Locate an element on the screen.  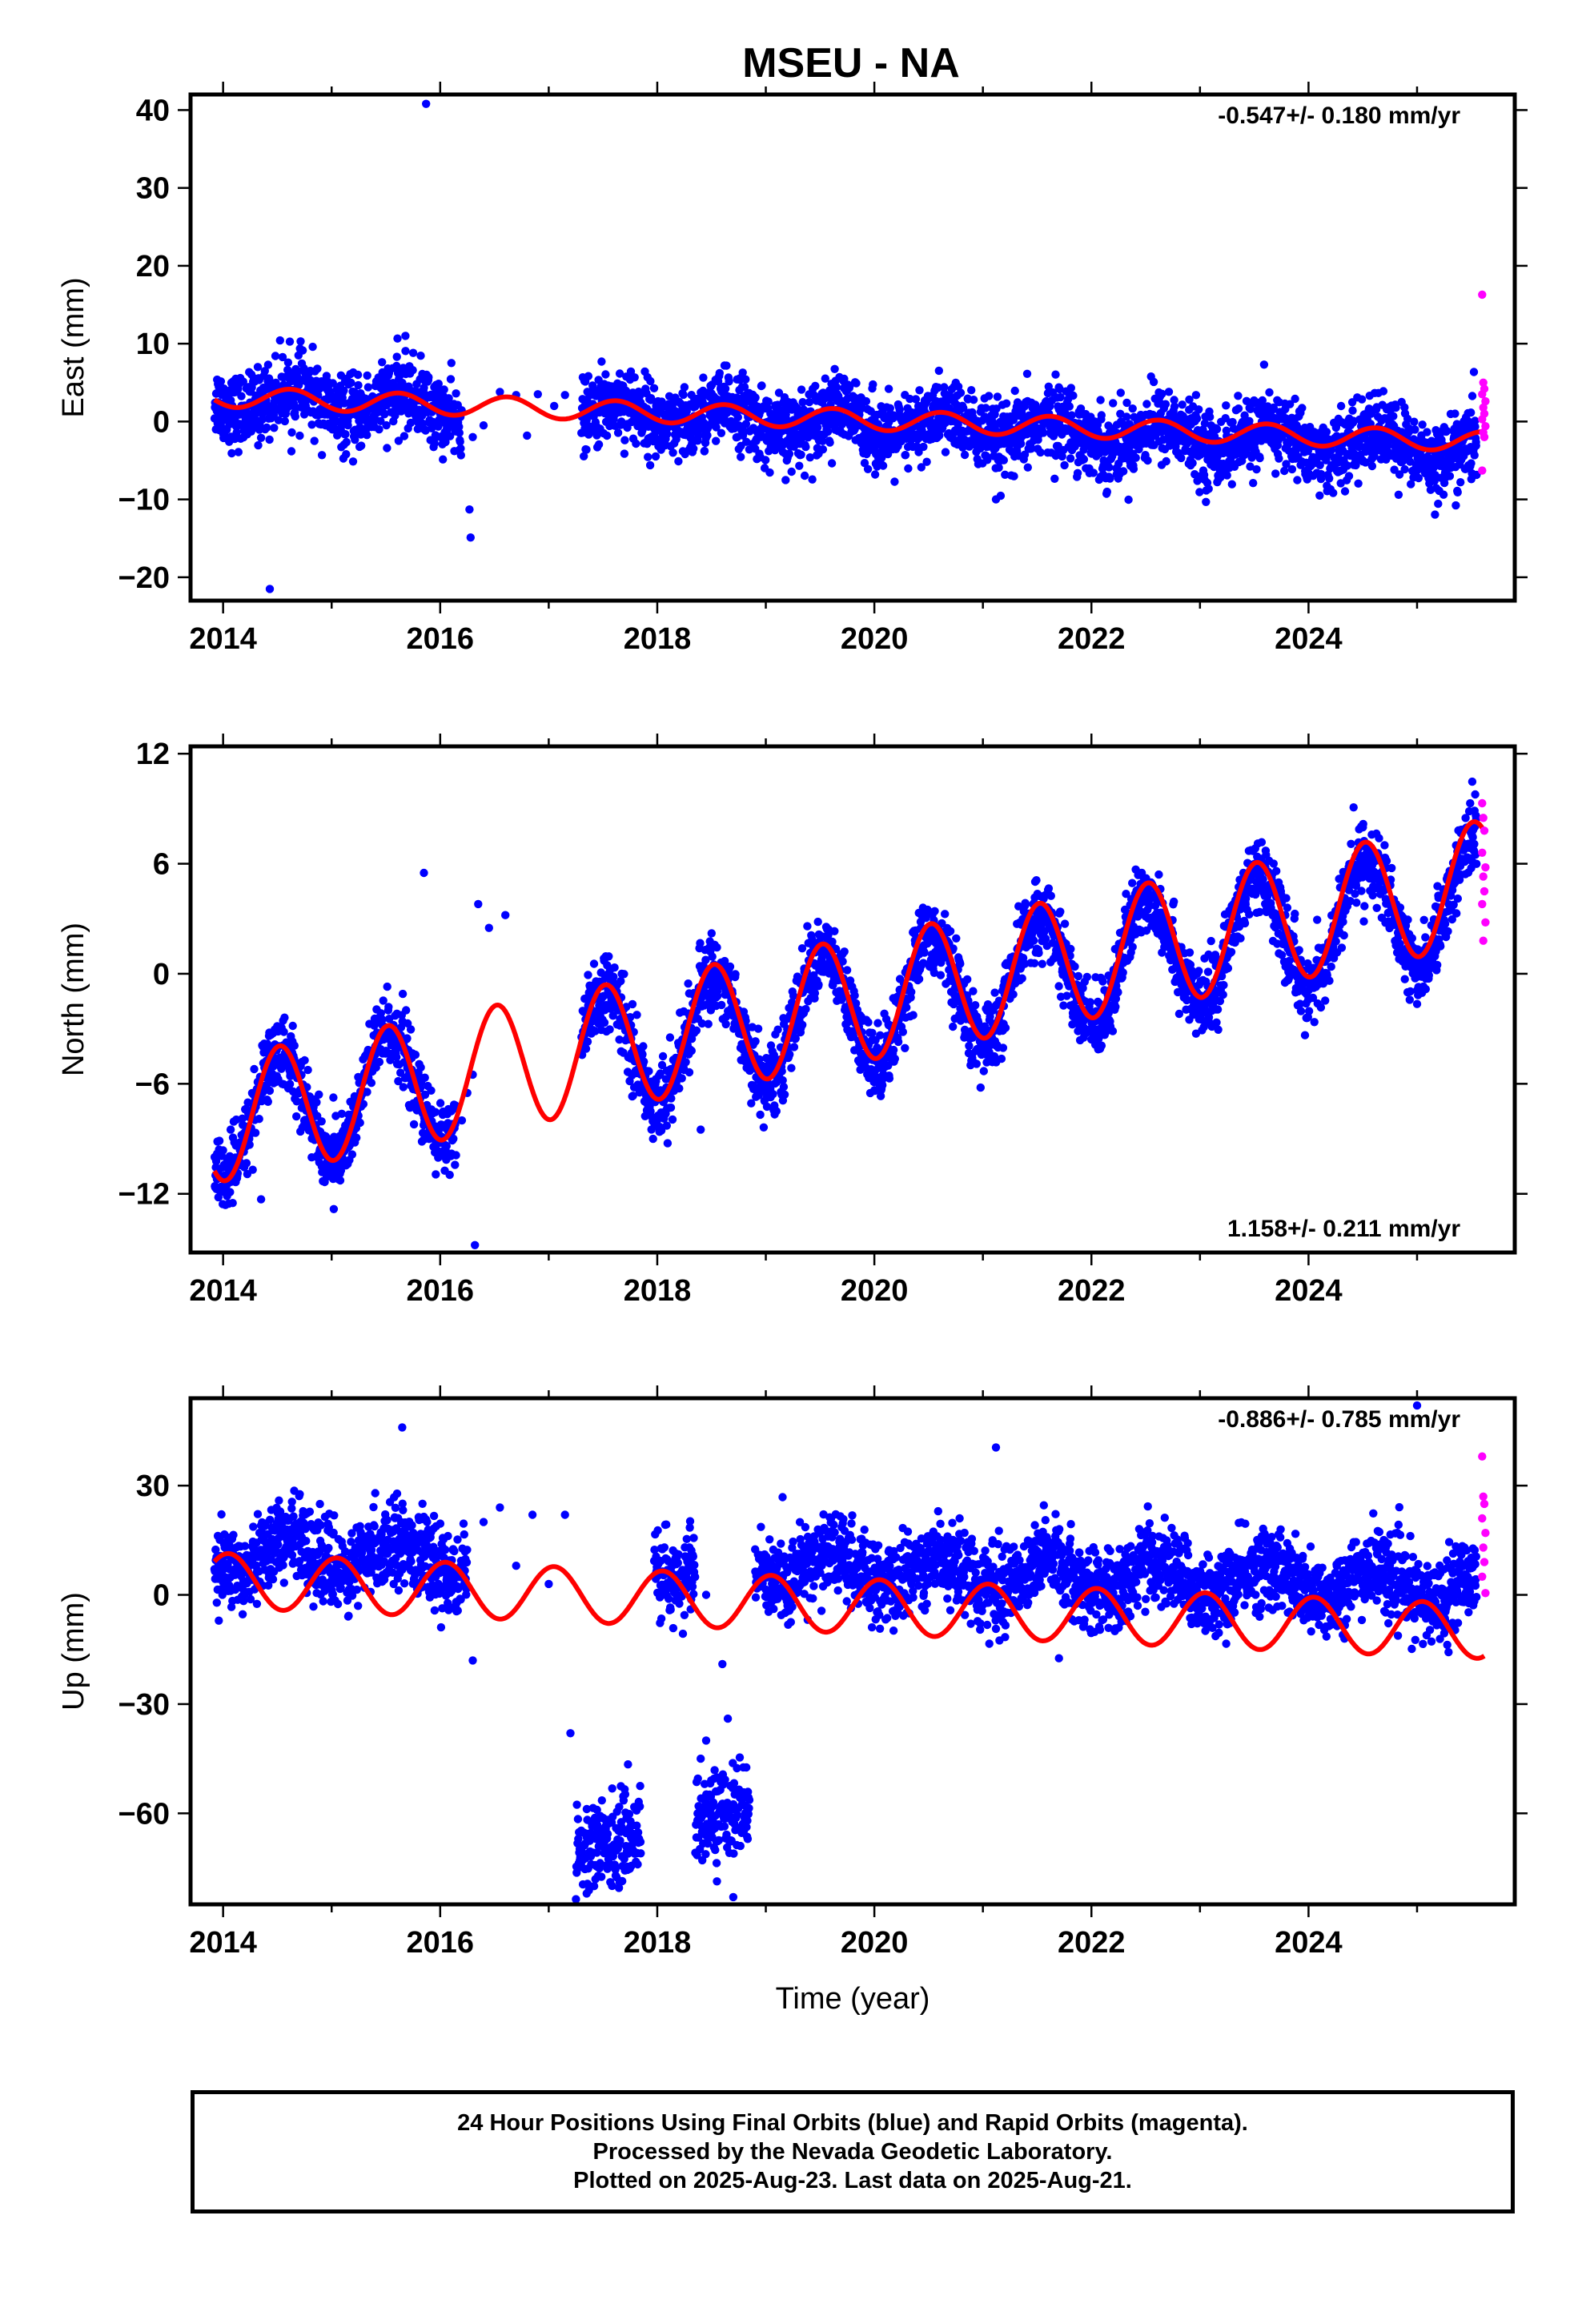
x-tick-label: 2022 is located at coordinates (1092, 639).